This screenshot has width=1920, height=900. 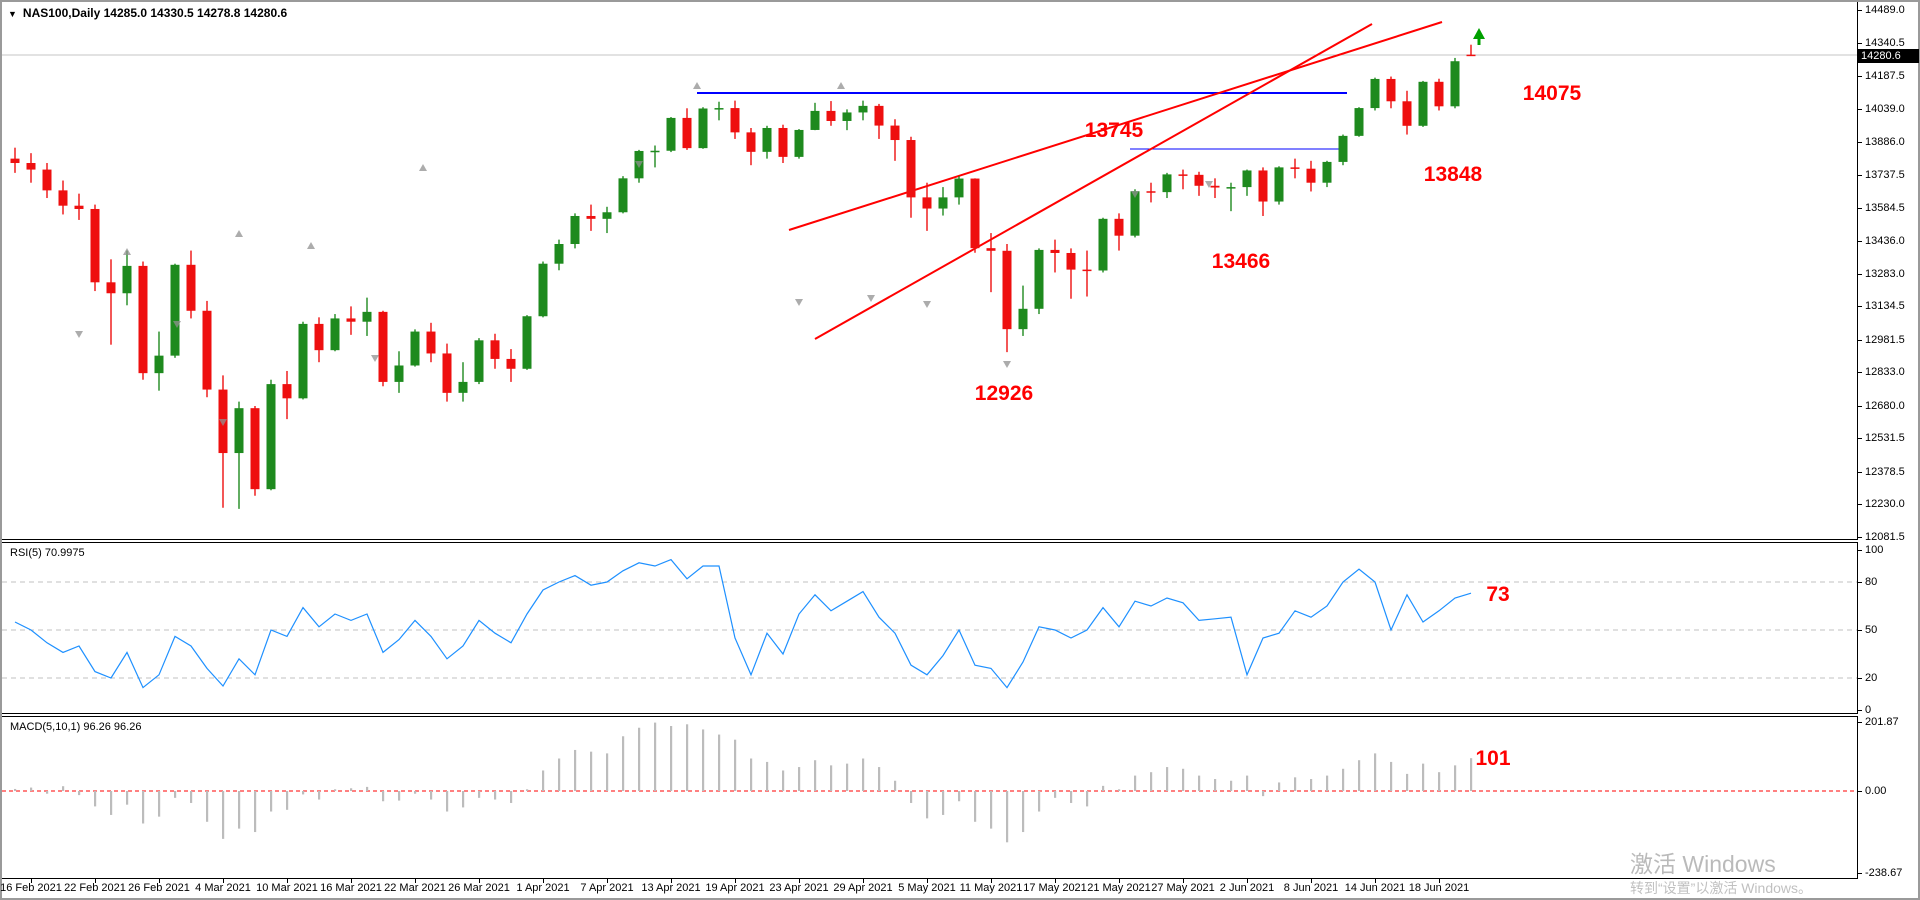 What do you see at coordinates (1885, 10) in the screenshot?
I see `price-axis-label: 14489.0` at bounding box center [1885, 10].